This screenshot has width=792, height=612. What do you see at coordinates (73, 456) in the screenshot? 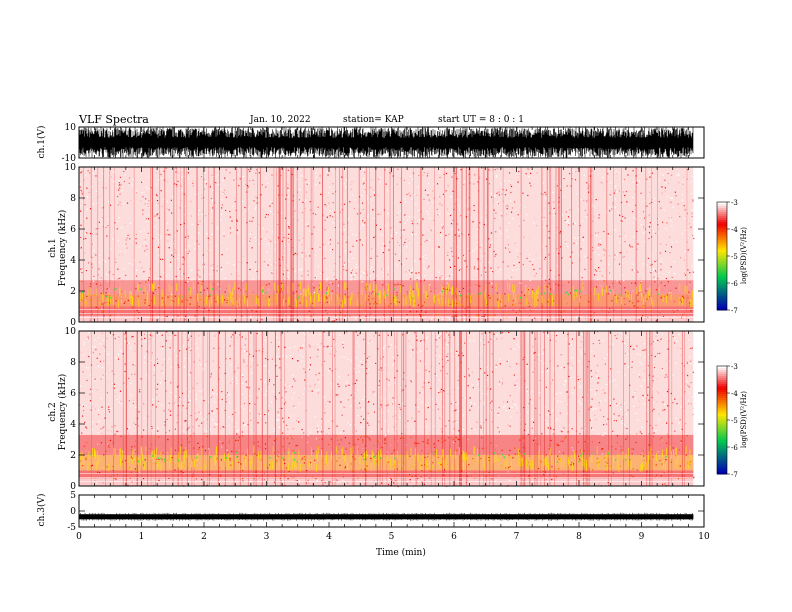
I see `y-tick-label: 2` at bounding box center [73, 456].